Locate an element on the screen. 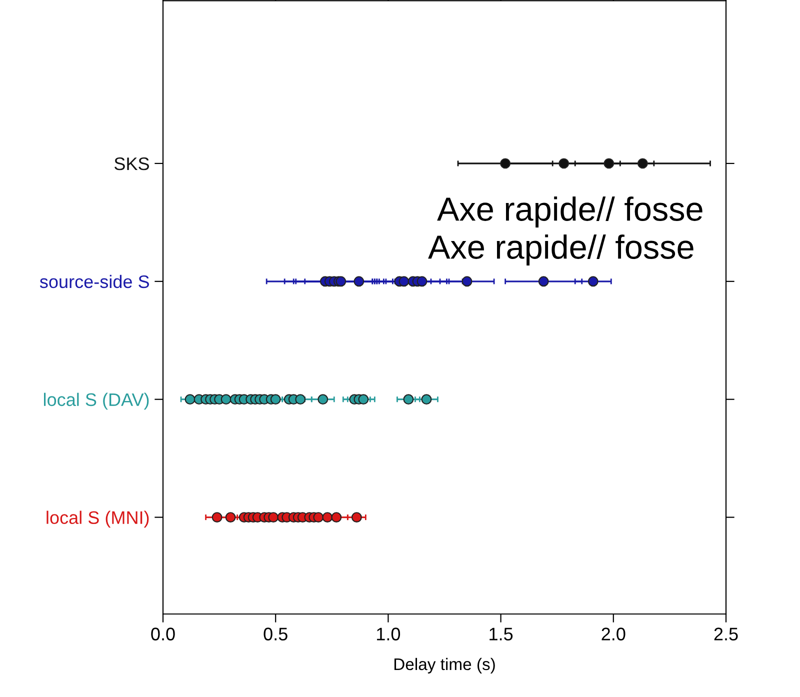 The image size is (800, 697). x-axis-title: Delay time (s) is located at coordinates (444, 666).